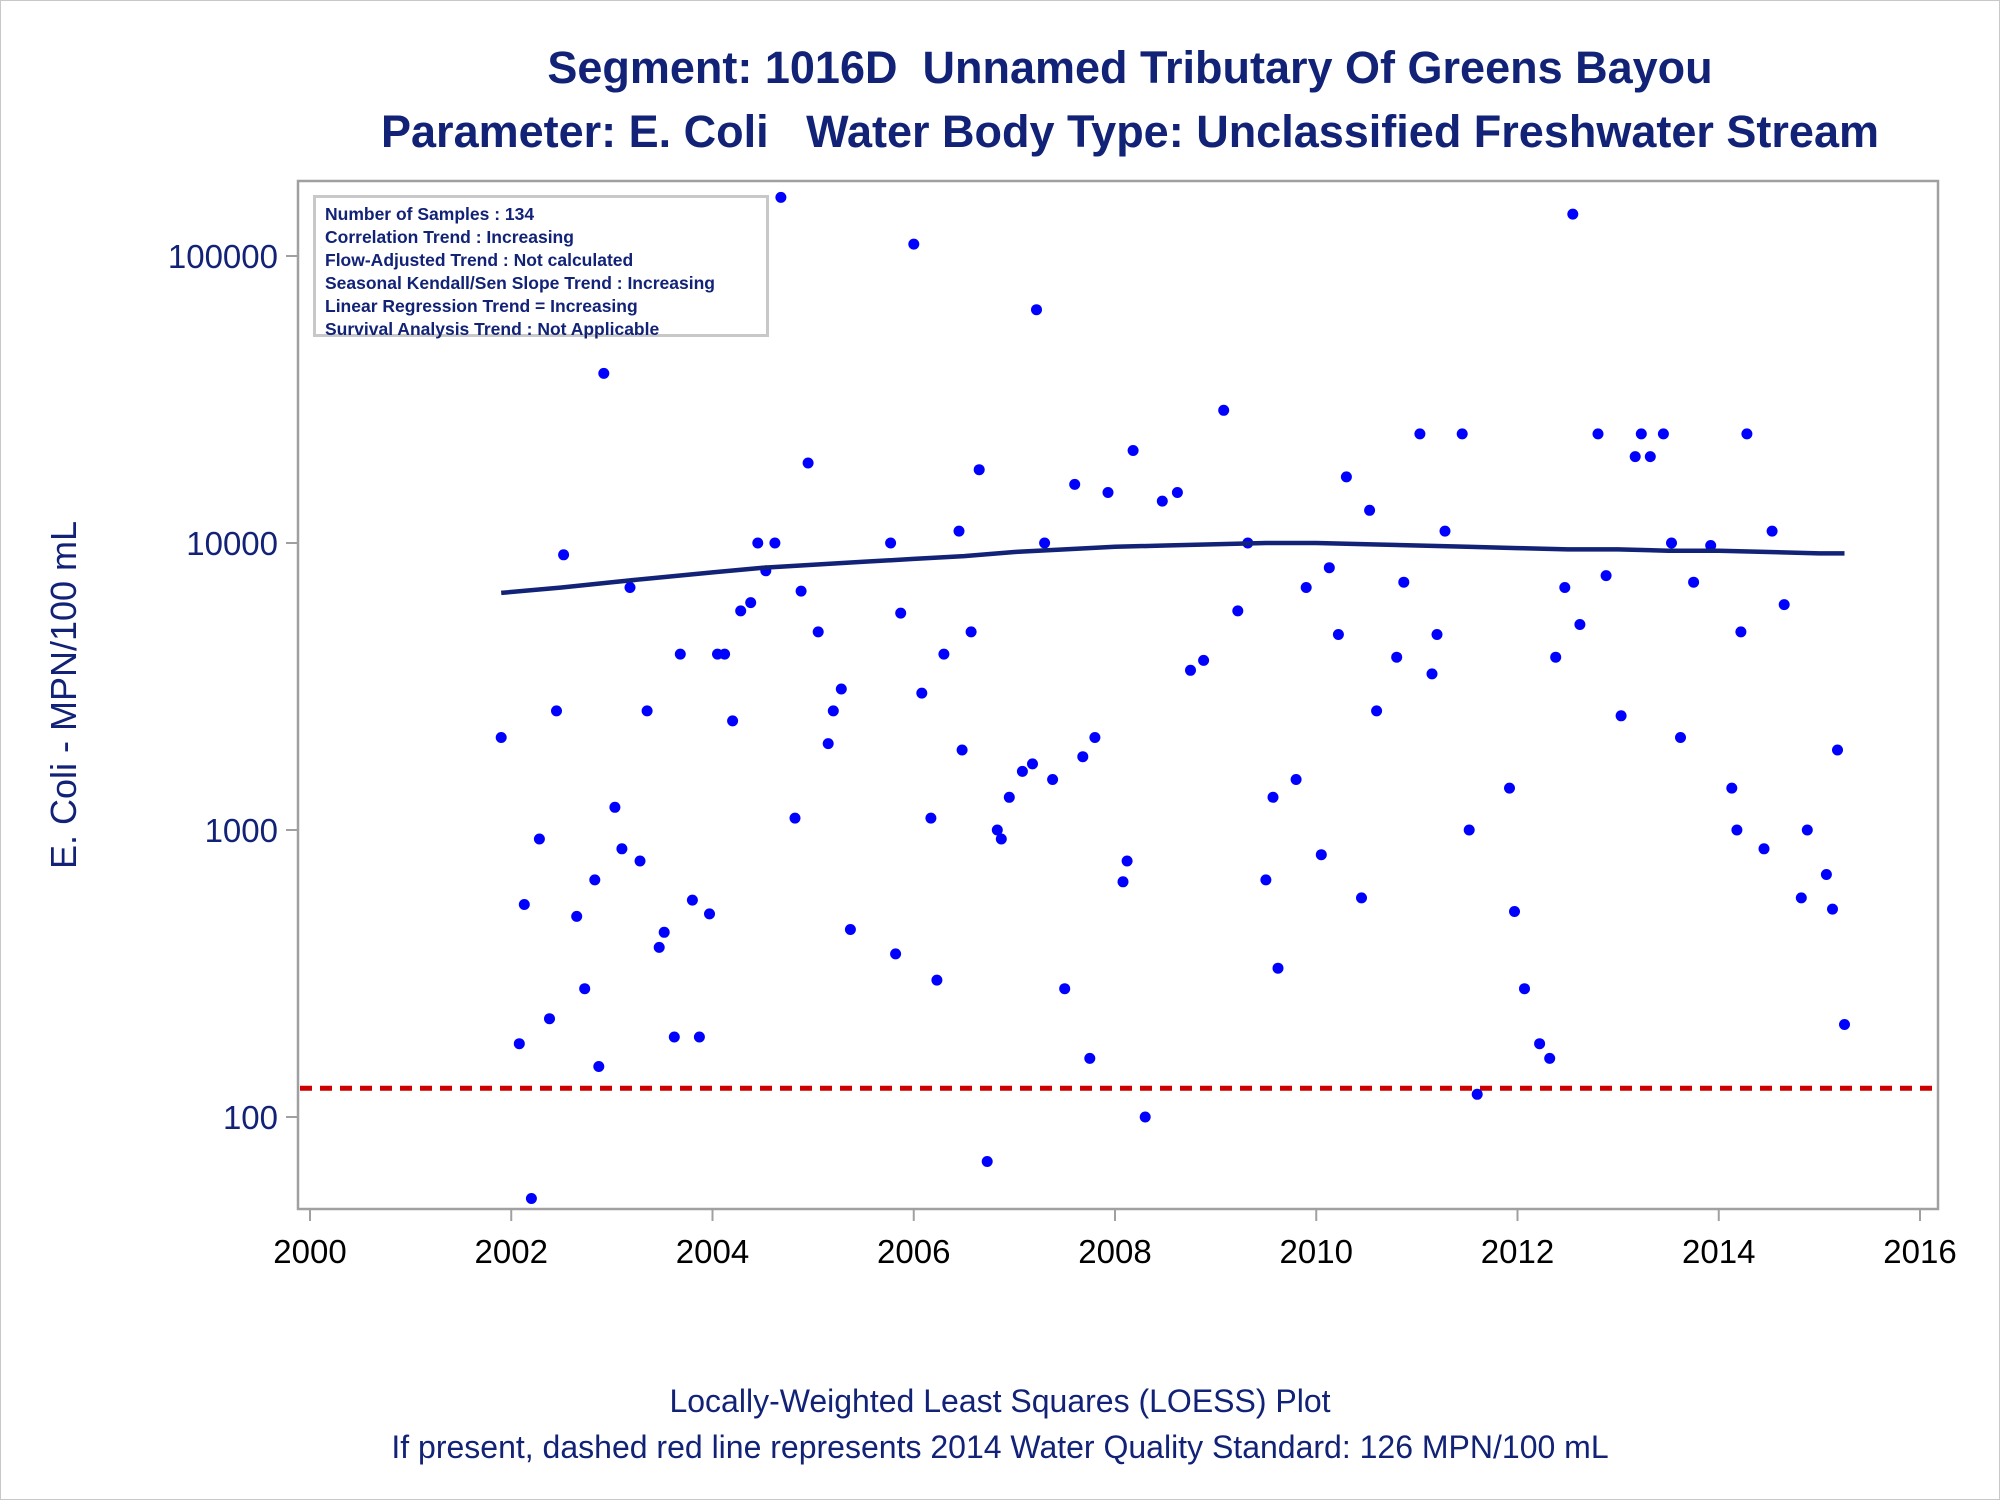 The height and width of the screenshot is (1500, 2000). What do you see at coordinates (1517, 1251) in the screenshot?
I see `x-tick-label: 2012` at bounding box center [1517, 1251].